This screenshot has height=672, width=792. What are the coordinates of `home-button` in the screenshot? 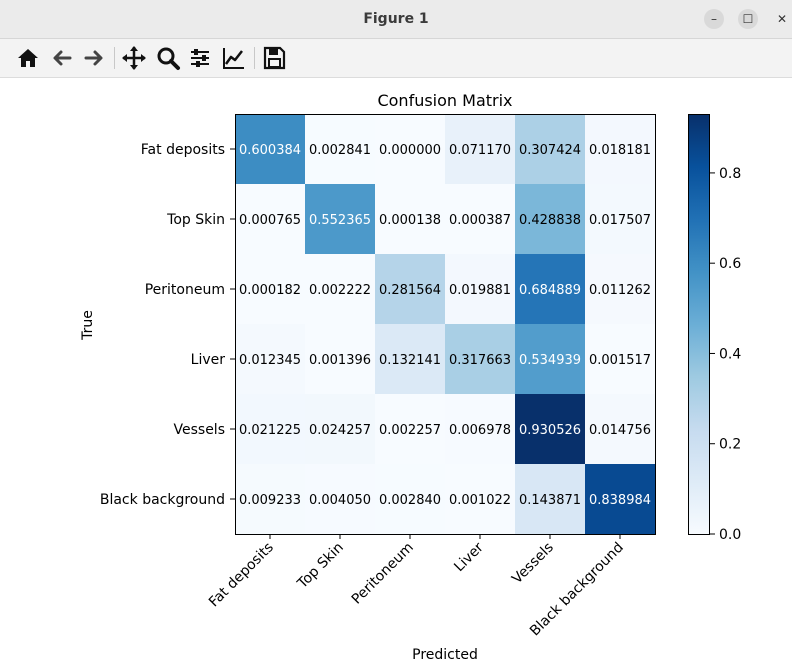 It's located at (28, 58).